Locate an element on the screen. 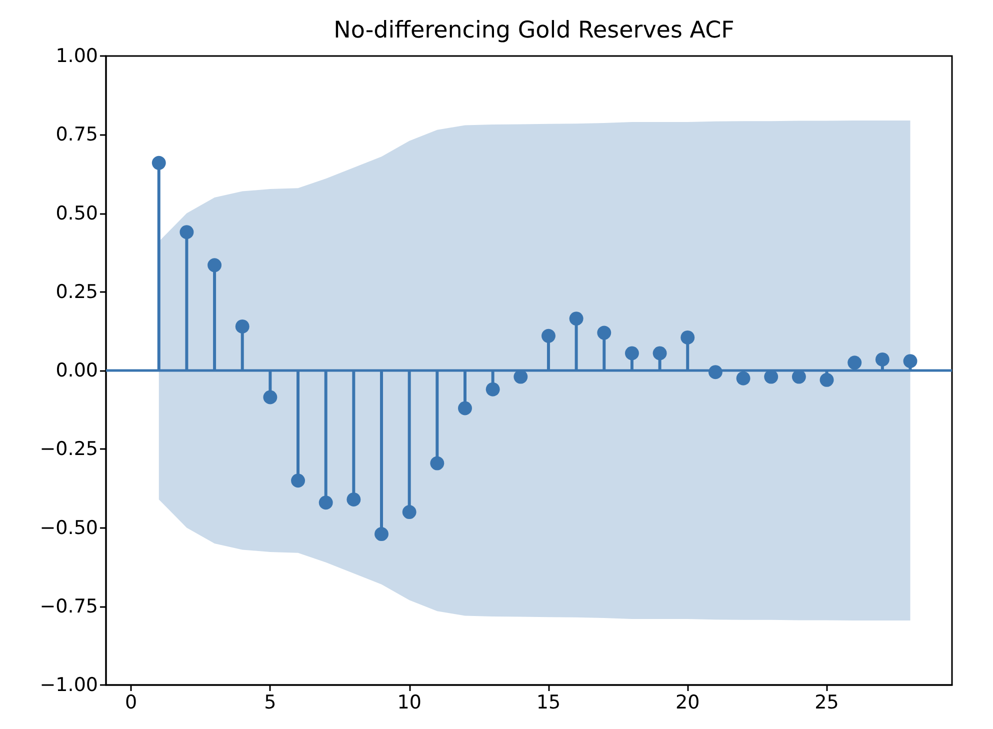 The image size is (993, 729). x-tick-label: 0 is located at coordinates (131, 703).